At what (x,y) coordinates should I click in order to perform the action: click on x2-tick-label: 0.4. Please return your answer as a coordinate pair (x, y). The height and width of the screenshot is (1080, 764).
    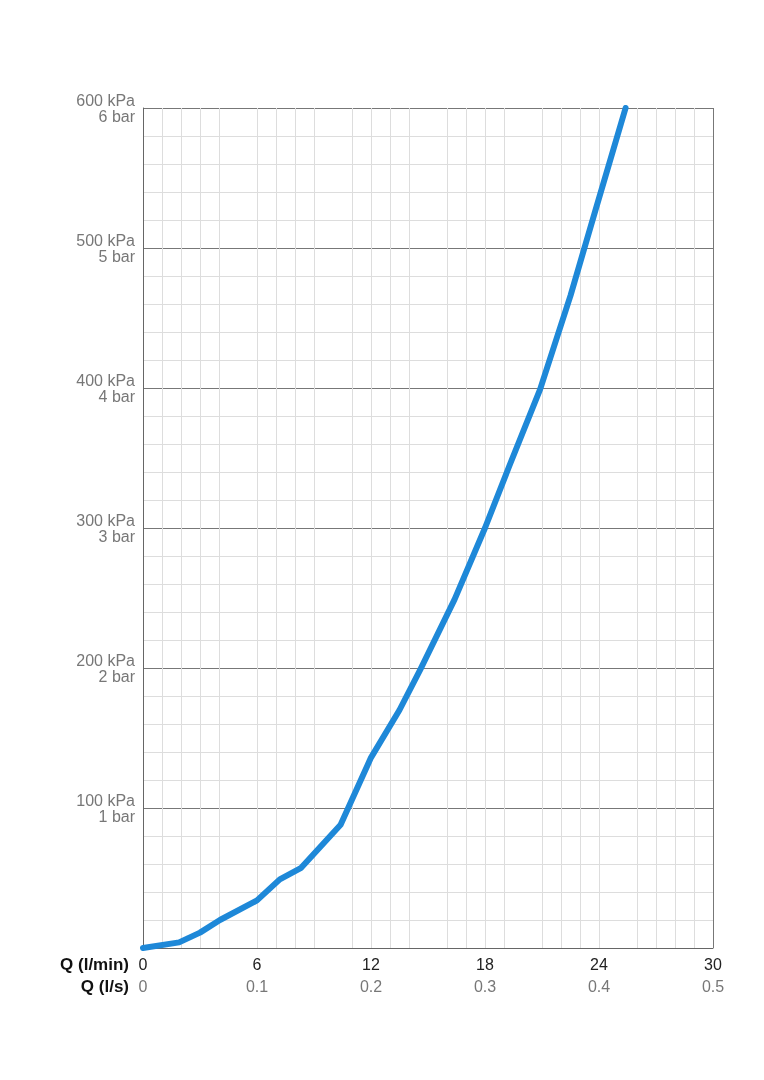
    Looking at the image, I should click on (599, 986).